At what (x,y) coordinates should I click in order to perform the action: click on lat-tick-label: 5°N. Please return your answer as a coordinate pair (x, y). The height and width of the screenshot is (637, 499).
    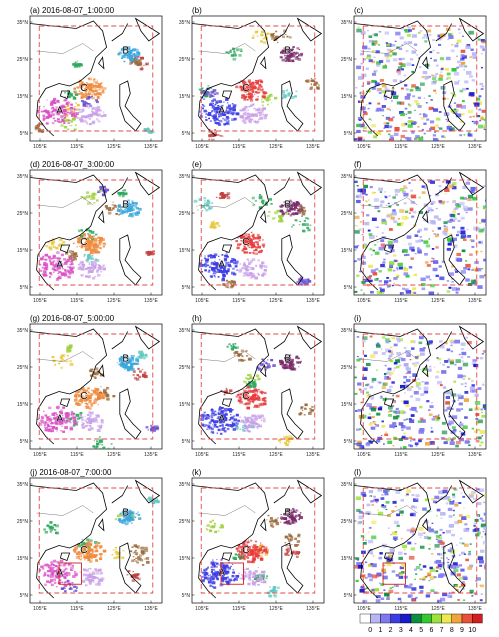
    Looking at the image, I should click on (186, 288).